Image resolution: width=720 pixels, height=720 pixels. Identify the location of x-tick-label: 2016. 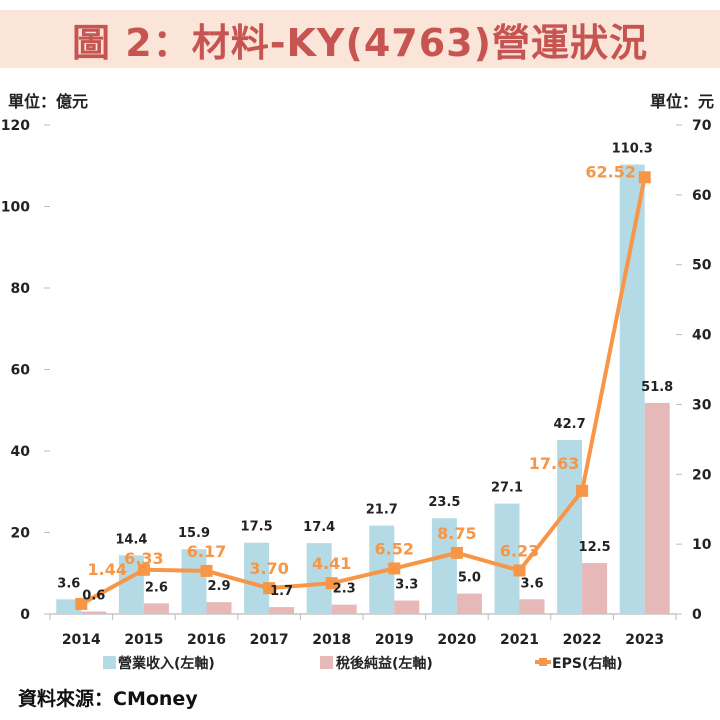
(206, 640).